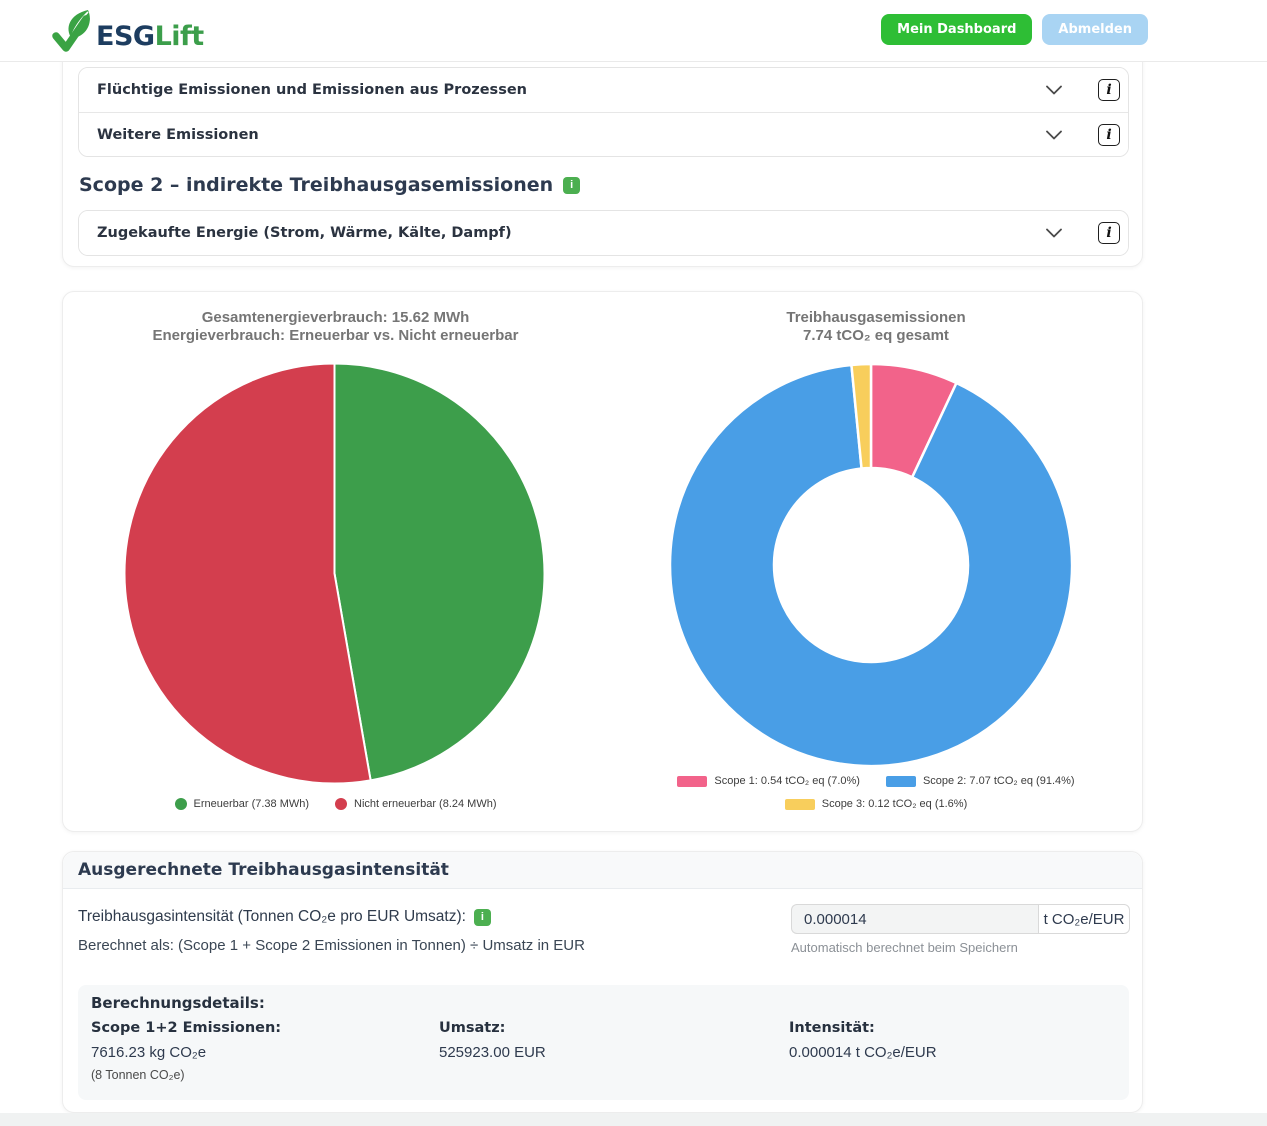 The width and height of the screenshot is (1267, 1126). I want to click on legend-item: Scope 2: 7.07 tCO₂ eq (91.4%), so click(980, 781).